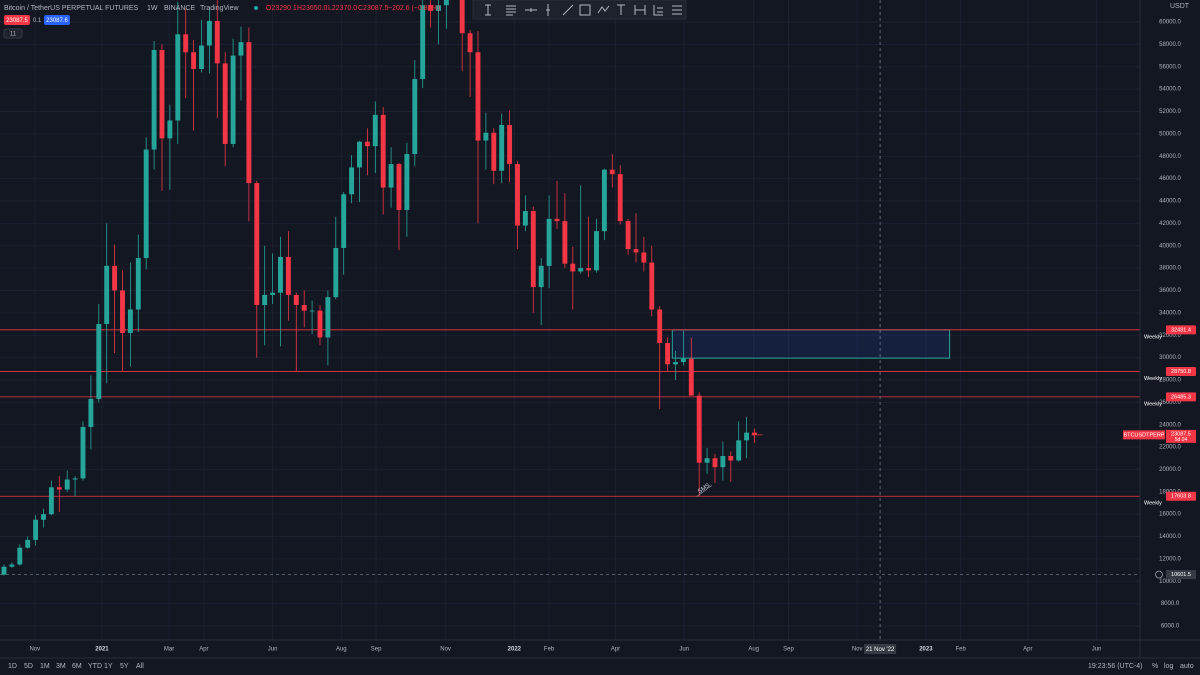 The height and width of the screenshot is (675, 1200). Describe the element at coordinates (169, 650) in the screenshot. I see `x-tick-label: Mar` at that location.